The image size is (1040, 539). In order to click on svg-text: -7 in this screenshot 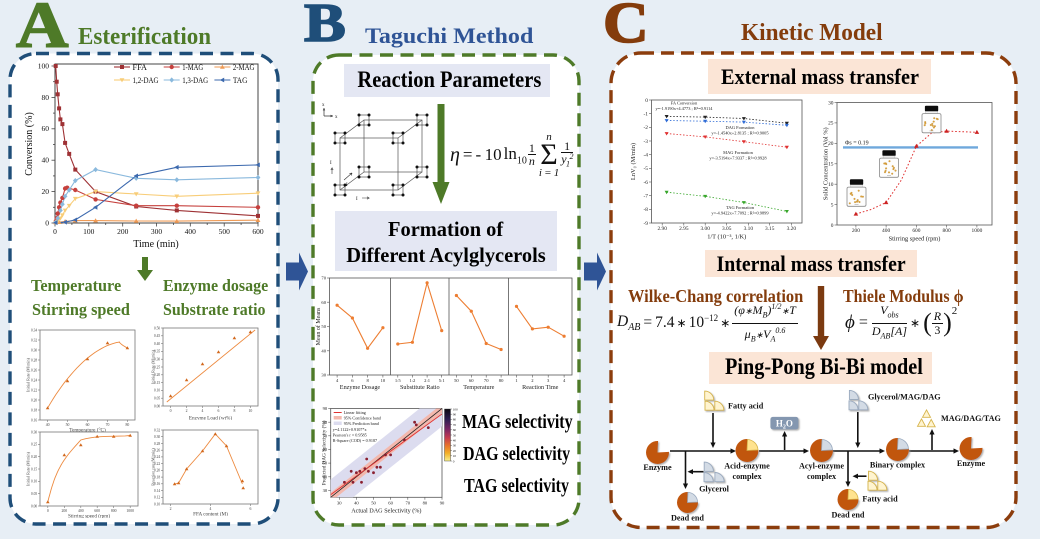, I will do `click(646, 197)`.